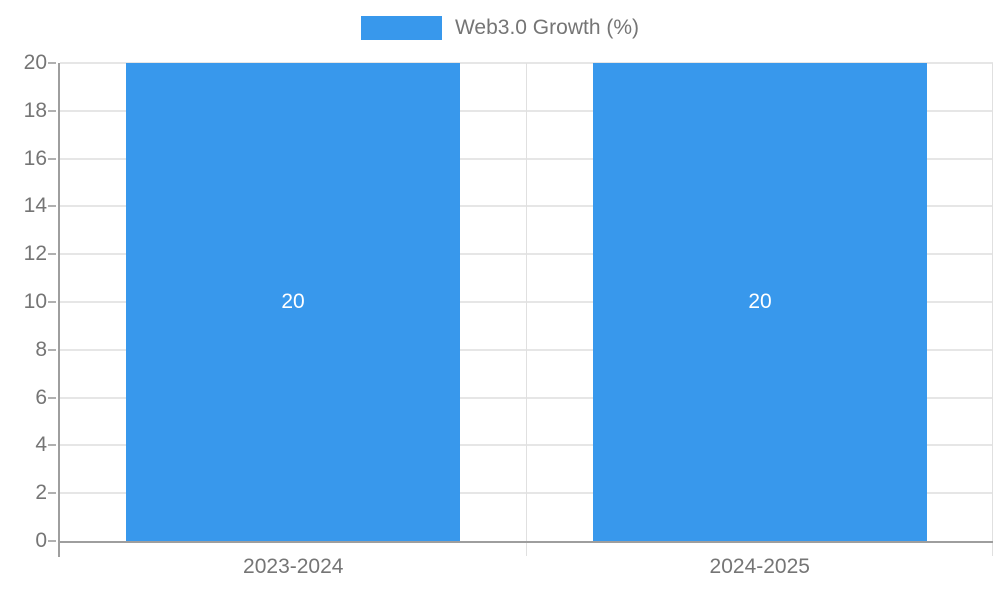 The height and width of the screenshot is (600, 1000). I want to click on y-axis-label: 12, so click(35, 254).